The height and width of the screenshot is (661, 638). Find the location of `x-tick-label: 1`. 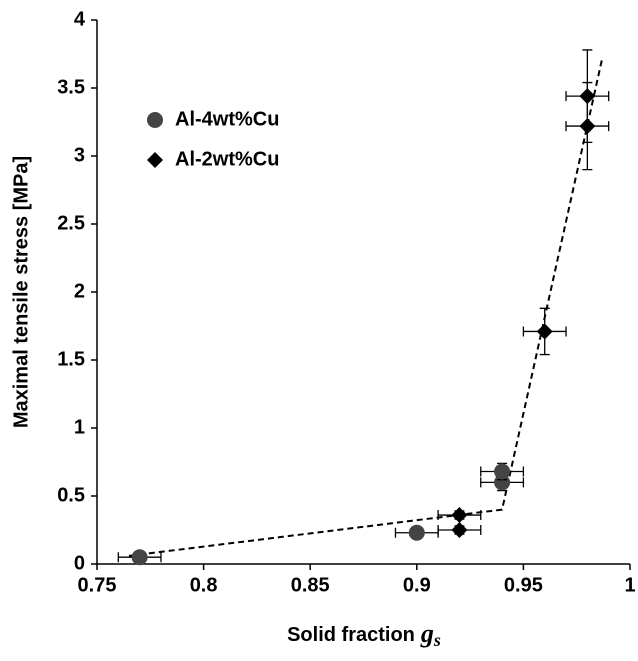

x-tick-label: 1 is located at coordinates (629, 585).